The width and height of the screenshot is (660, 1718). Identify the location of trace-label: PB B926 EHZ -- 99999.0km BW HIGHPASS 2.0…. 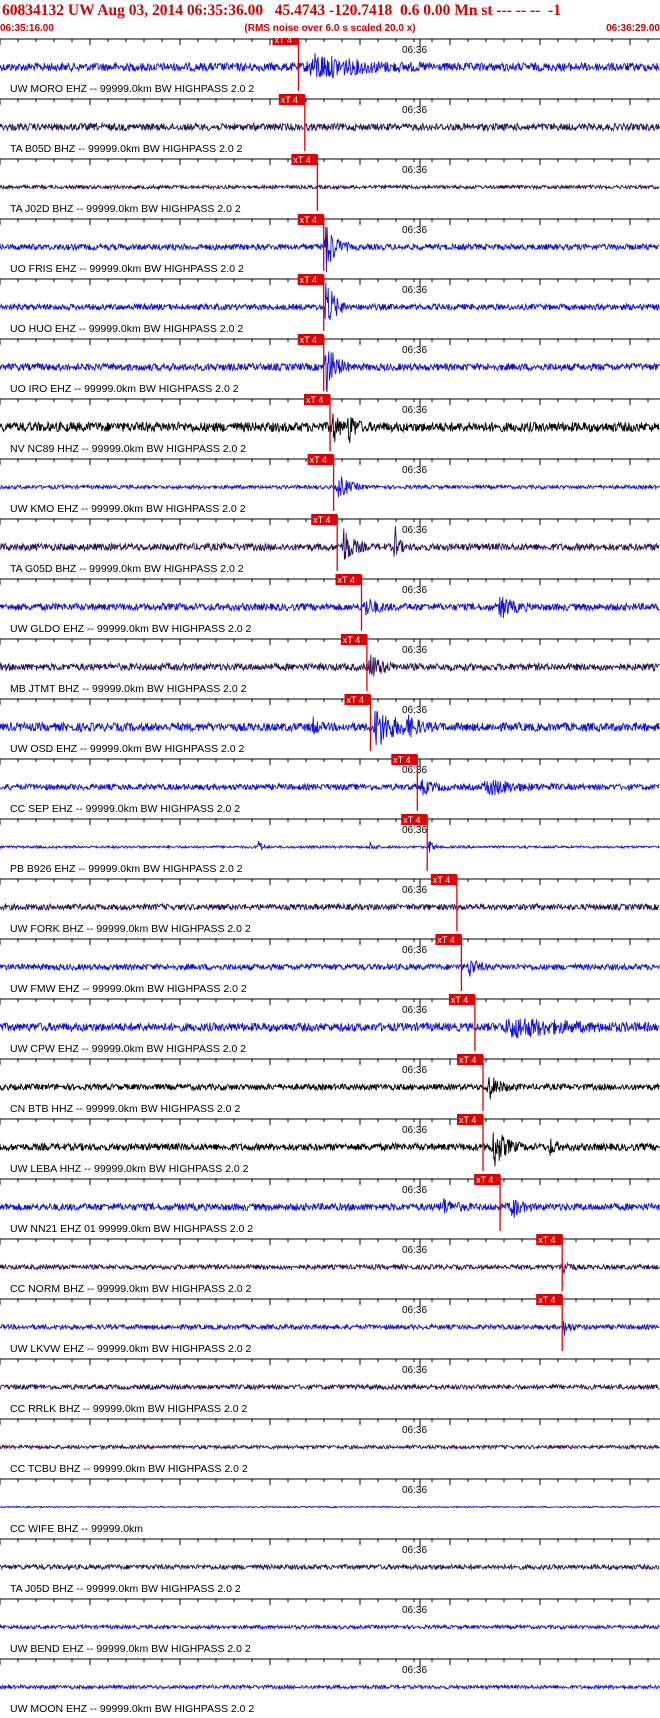
(126, 869).